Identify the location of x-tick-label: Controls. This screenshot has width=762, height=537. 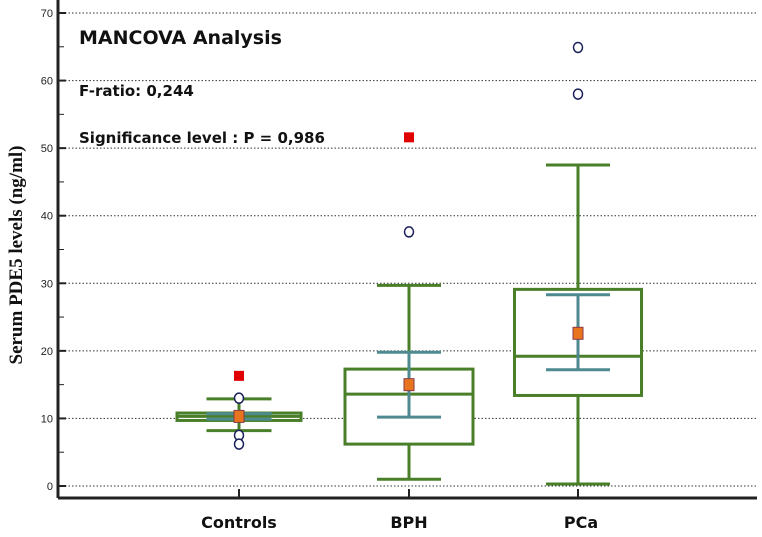
(239, 522).